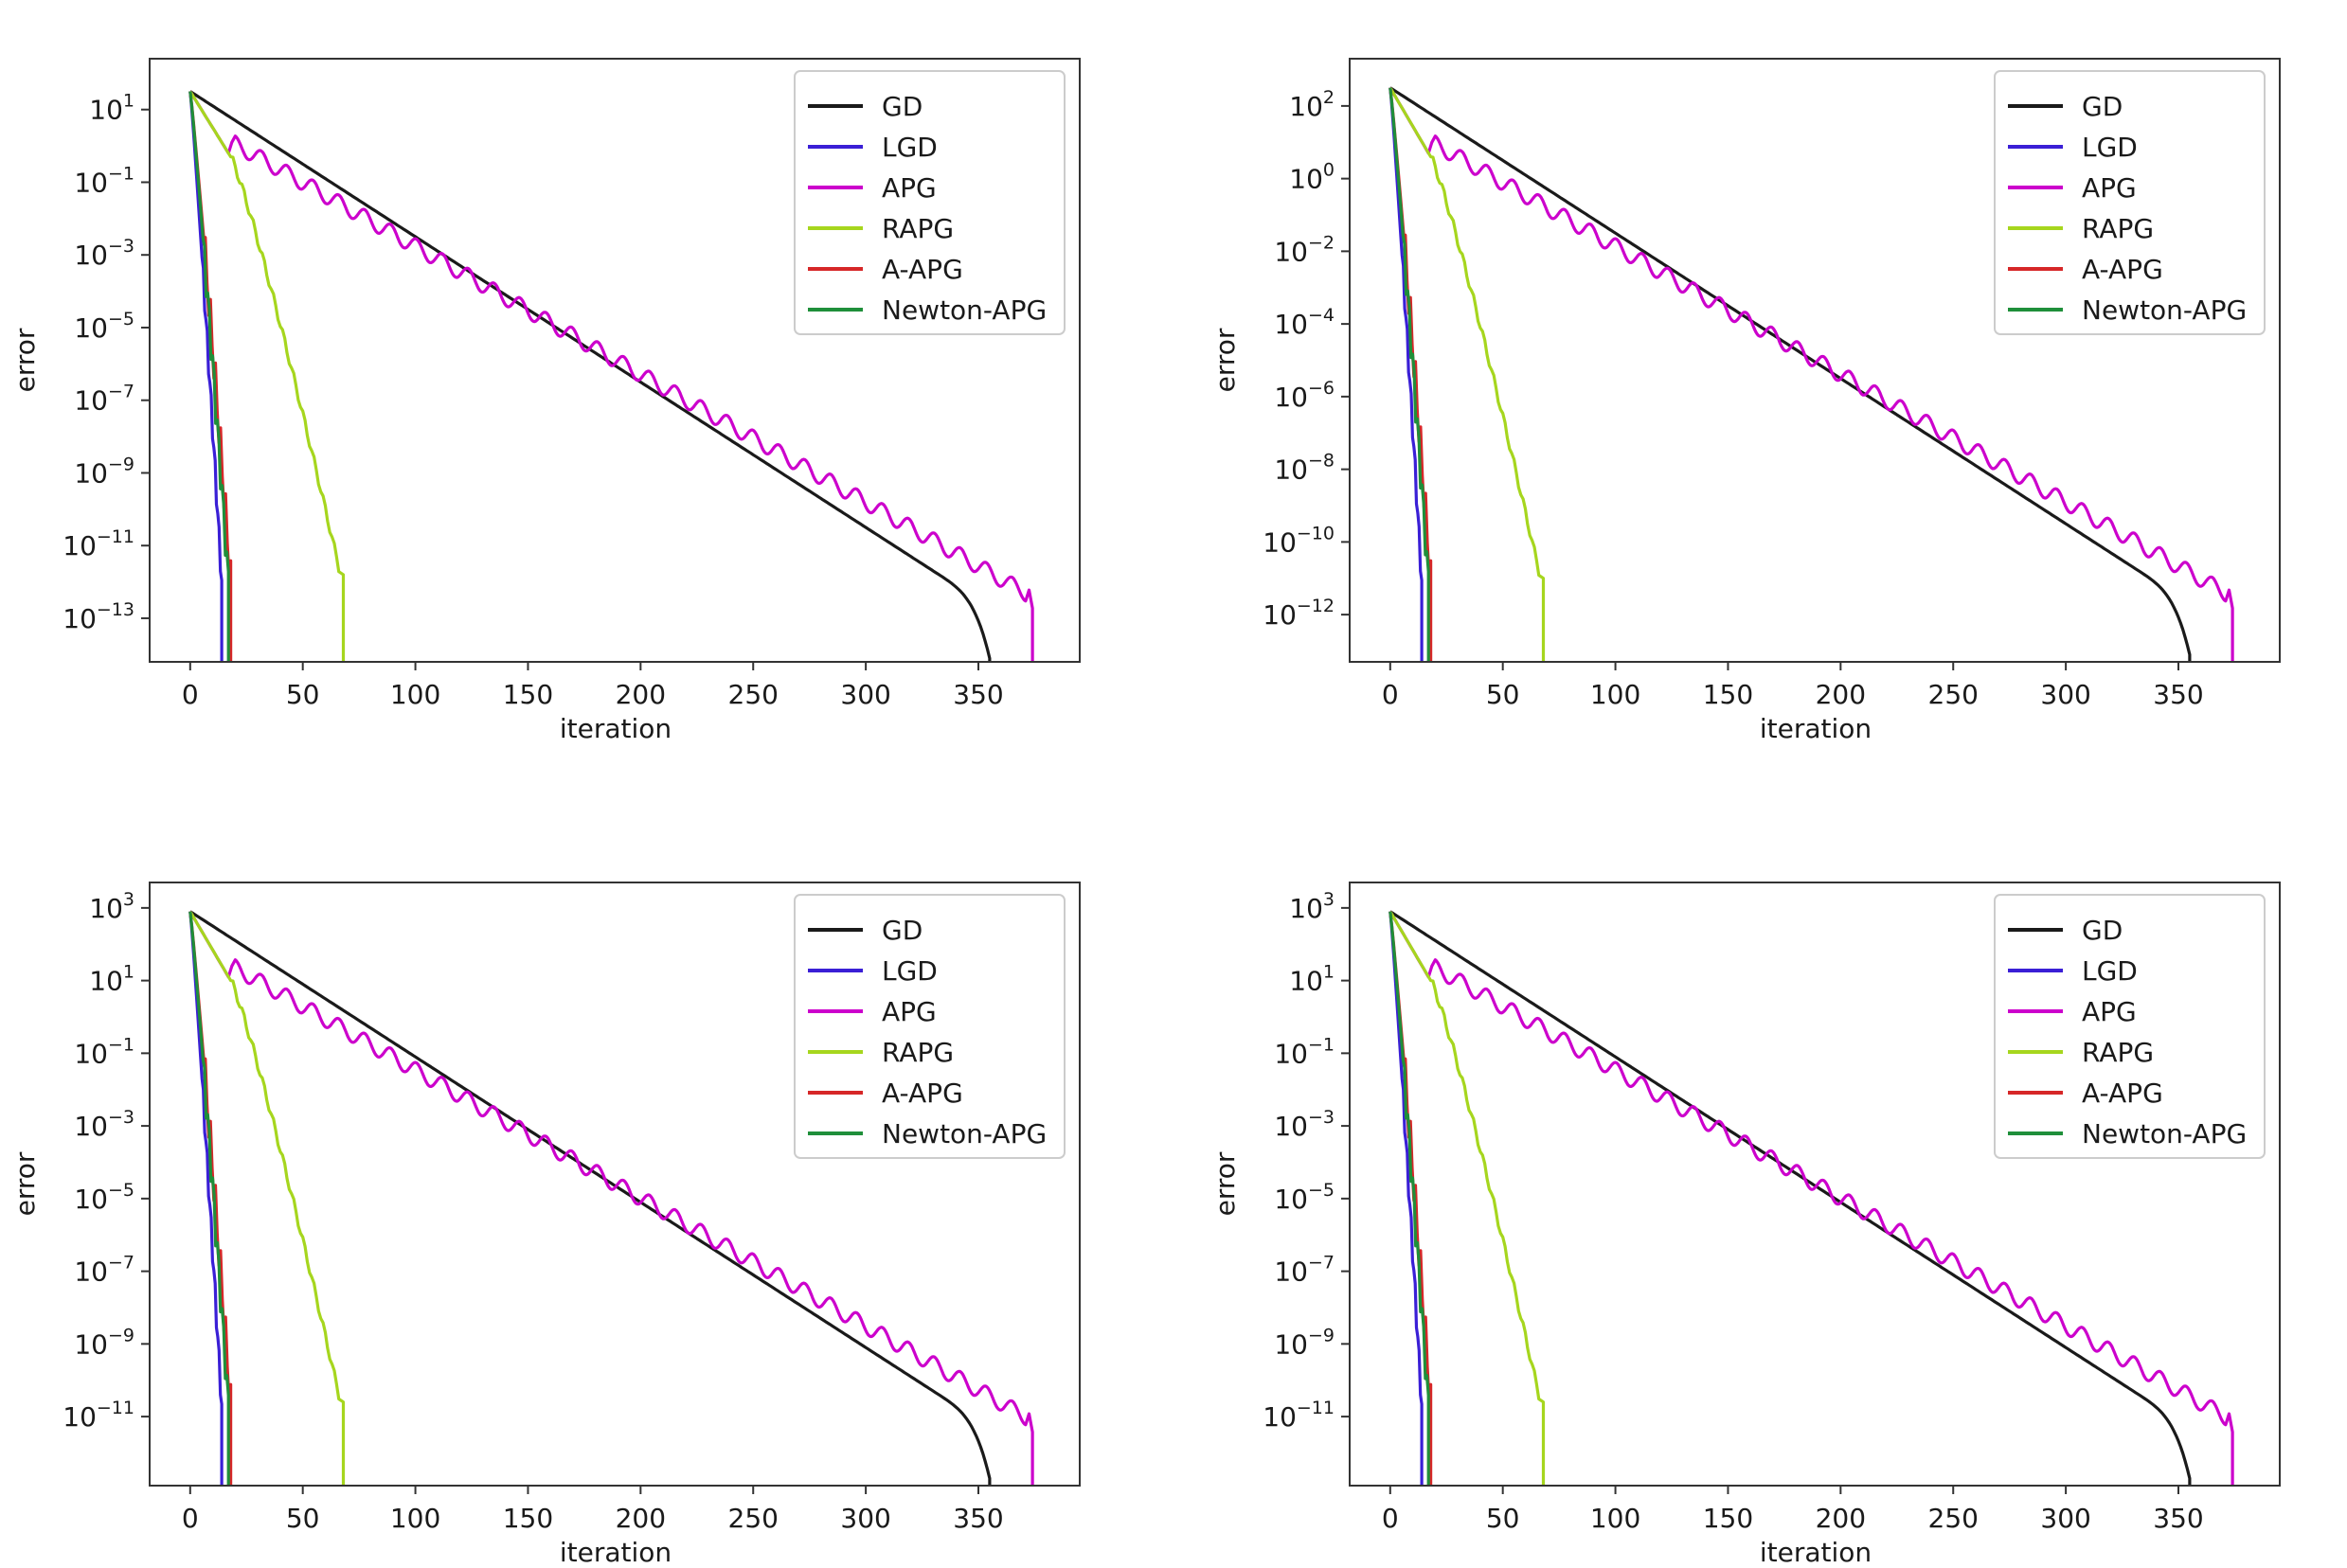  What do you see at coordinates (1304, 249) in the screenshot?
I see `y-tick-label: 10⁻²` at bounding box center [1304, 249].